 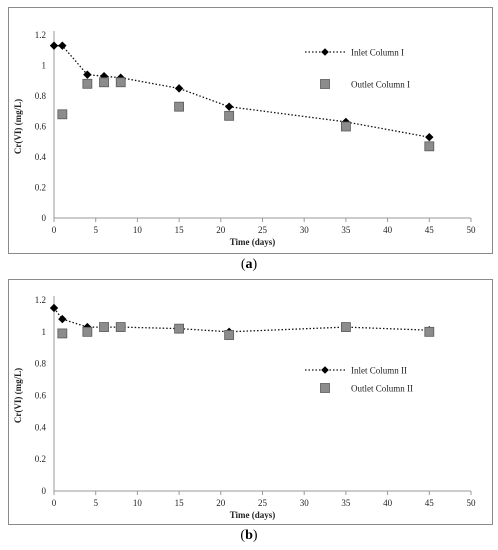 What do you see at coordinates (430, 503) in the screenshot?
I see `chart-b-x-tick-label: 45` at bounding box center [430, 503].